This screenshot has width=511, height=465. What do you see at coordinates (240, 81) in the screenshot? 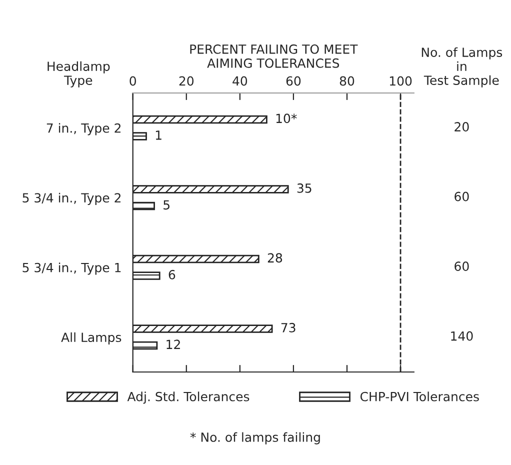
I see `x-tick-label: 40` at bounding box center [240, 81].